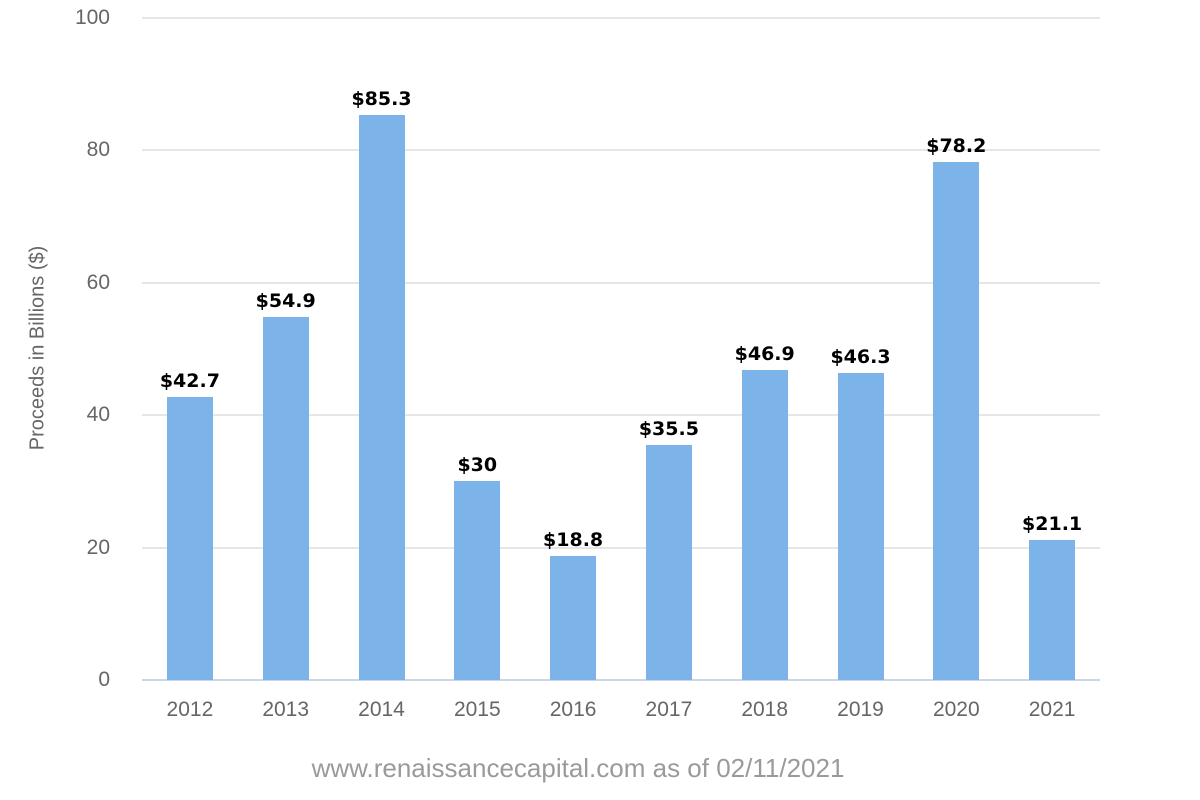  What do you see at coordinates (764, 353) in the screenshot?
I see `bar-value-label-2018: $46.9` at bounding box center [764, 353].